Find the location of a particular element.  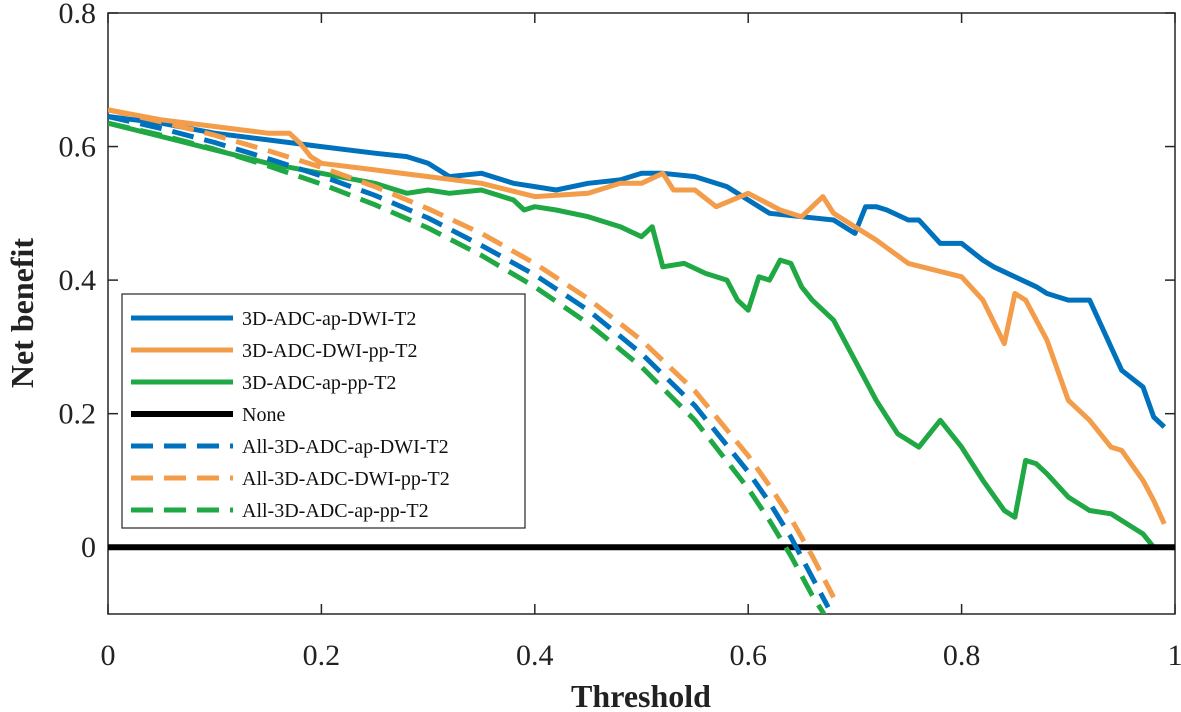

x-tick-label: 0 is located at coordinates (108, 655).